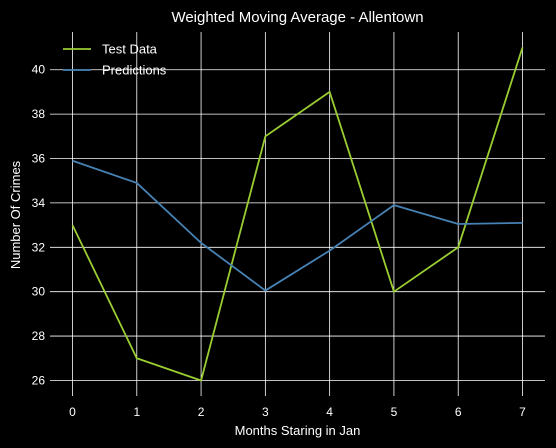 The image size is (556, 448). I want to click on chart-title: Weighted Moving Average - Allentown, so click(297, 17).